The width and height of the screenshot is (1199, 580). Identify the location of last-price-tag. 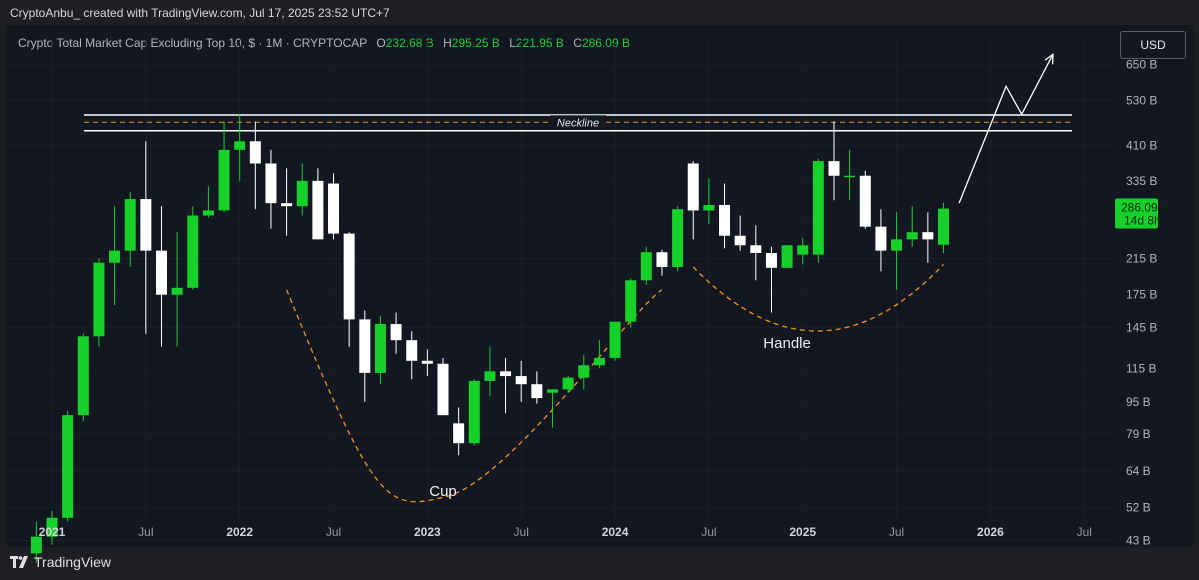
(1136, 213).